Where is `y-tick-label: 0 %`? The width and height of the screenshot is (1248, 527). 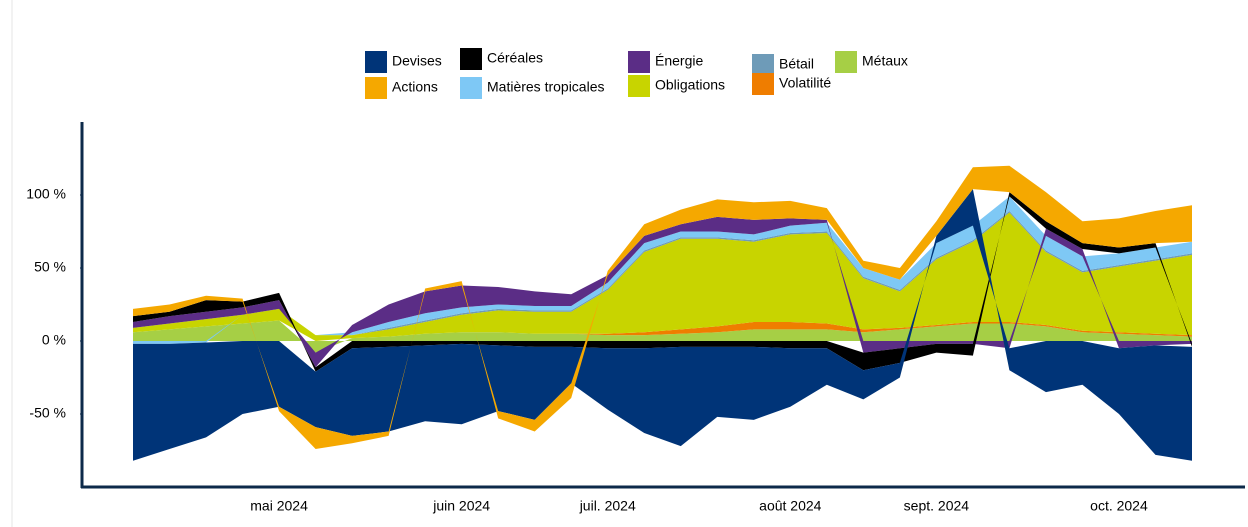
y-tick-label: 0 % is located at coordinates (54, 340).